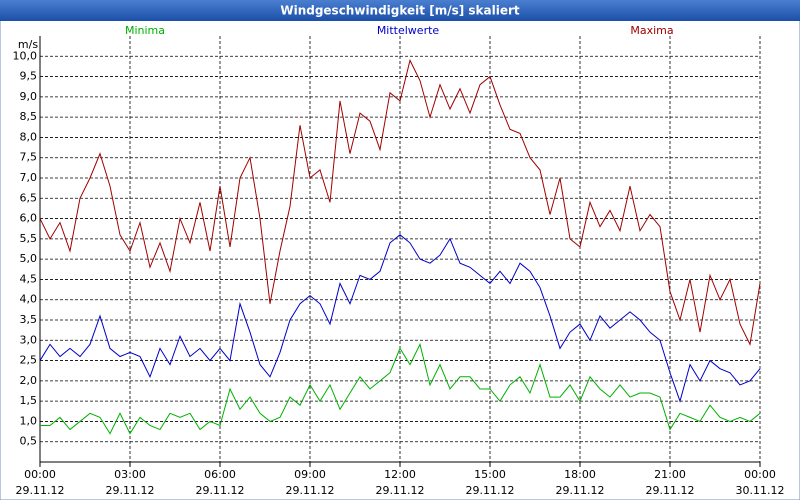  What do you see at coordinates (28, 44) in the screenshot?
I see `y-unit: m/s` at bounding box center [28, 44].